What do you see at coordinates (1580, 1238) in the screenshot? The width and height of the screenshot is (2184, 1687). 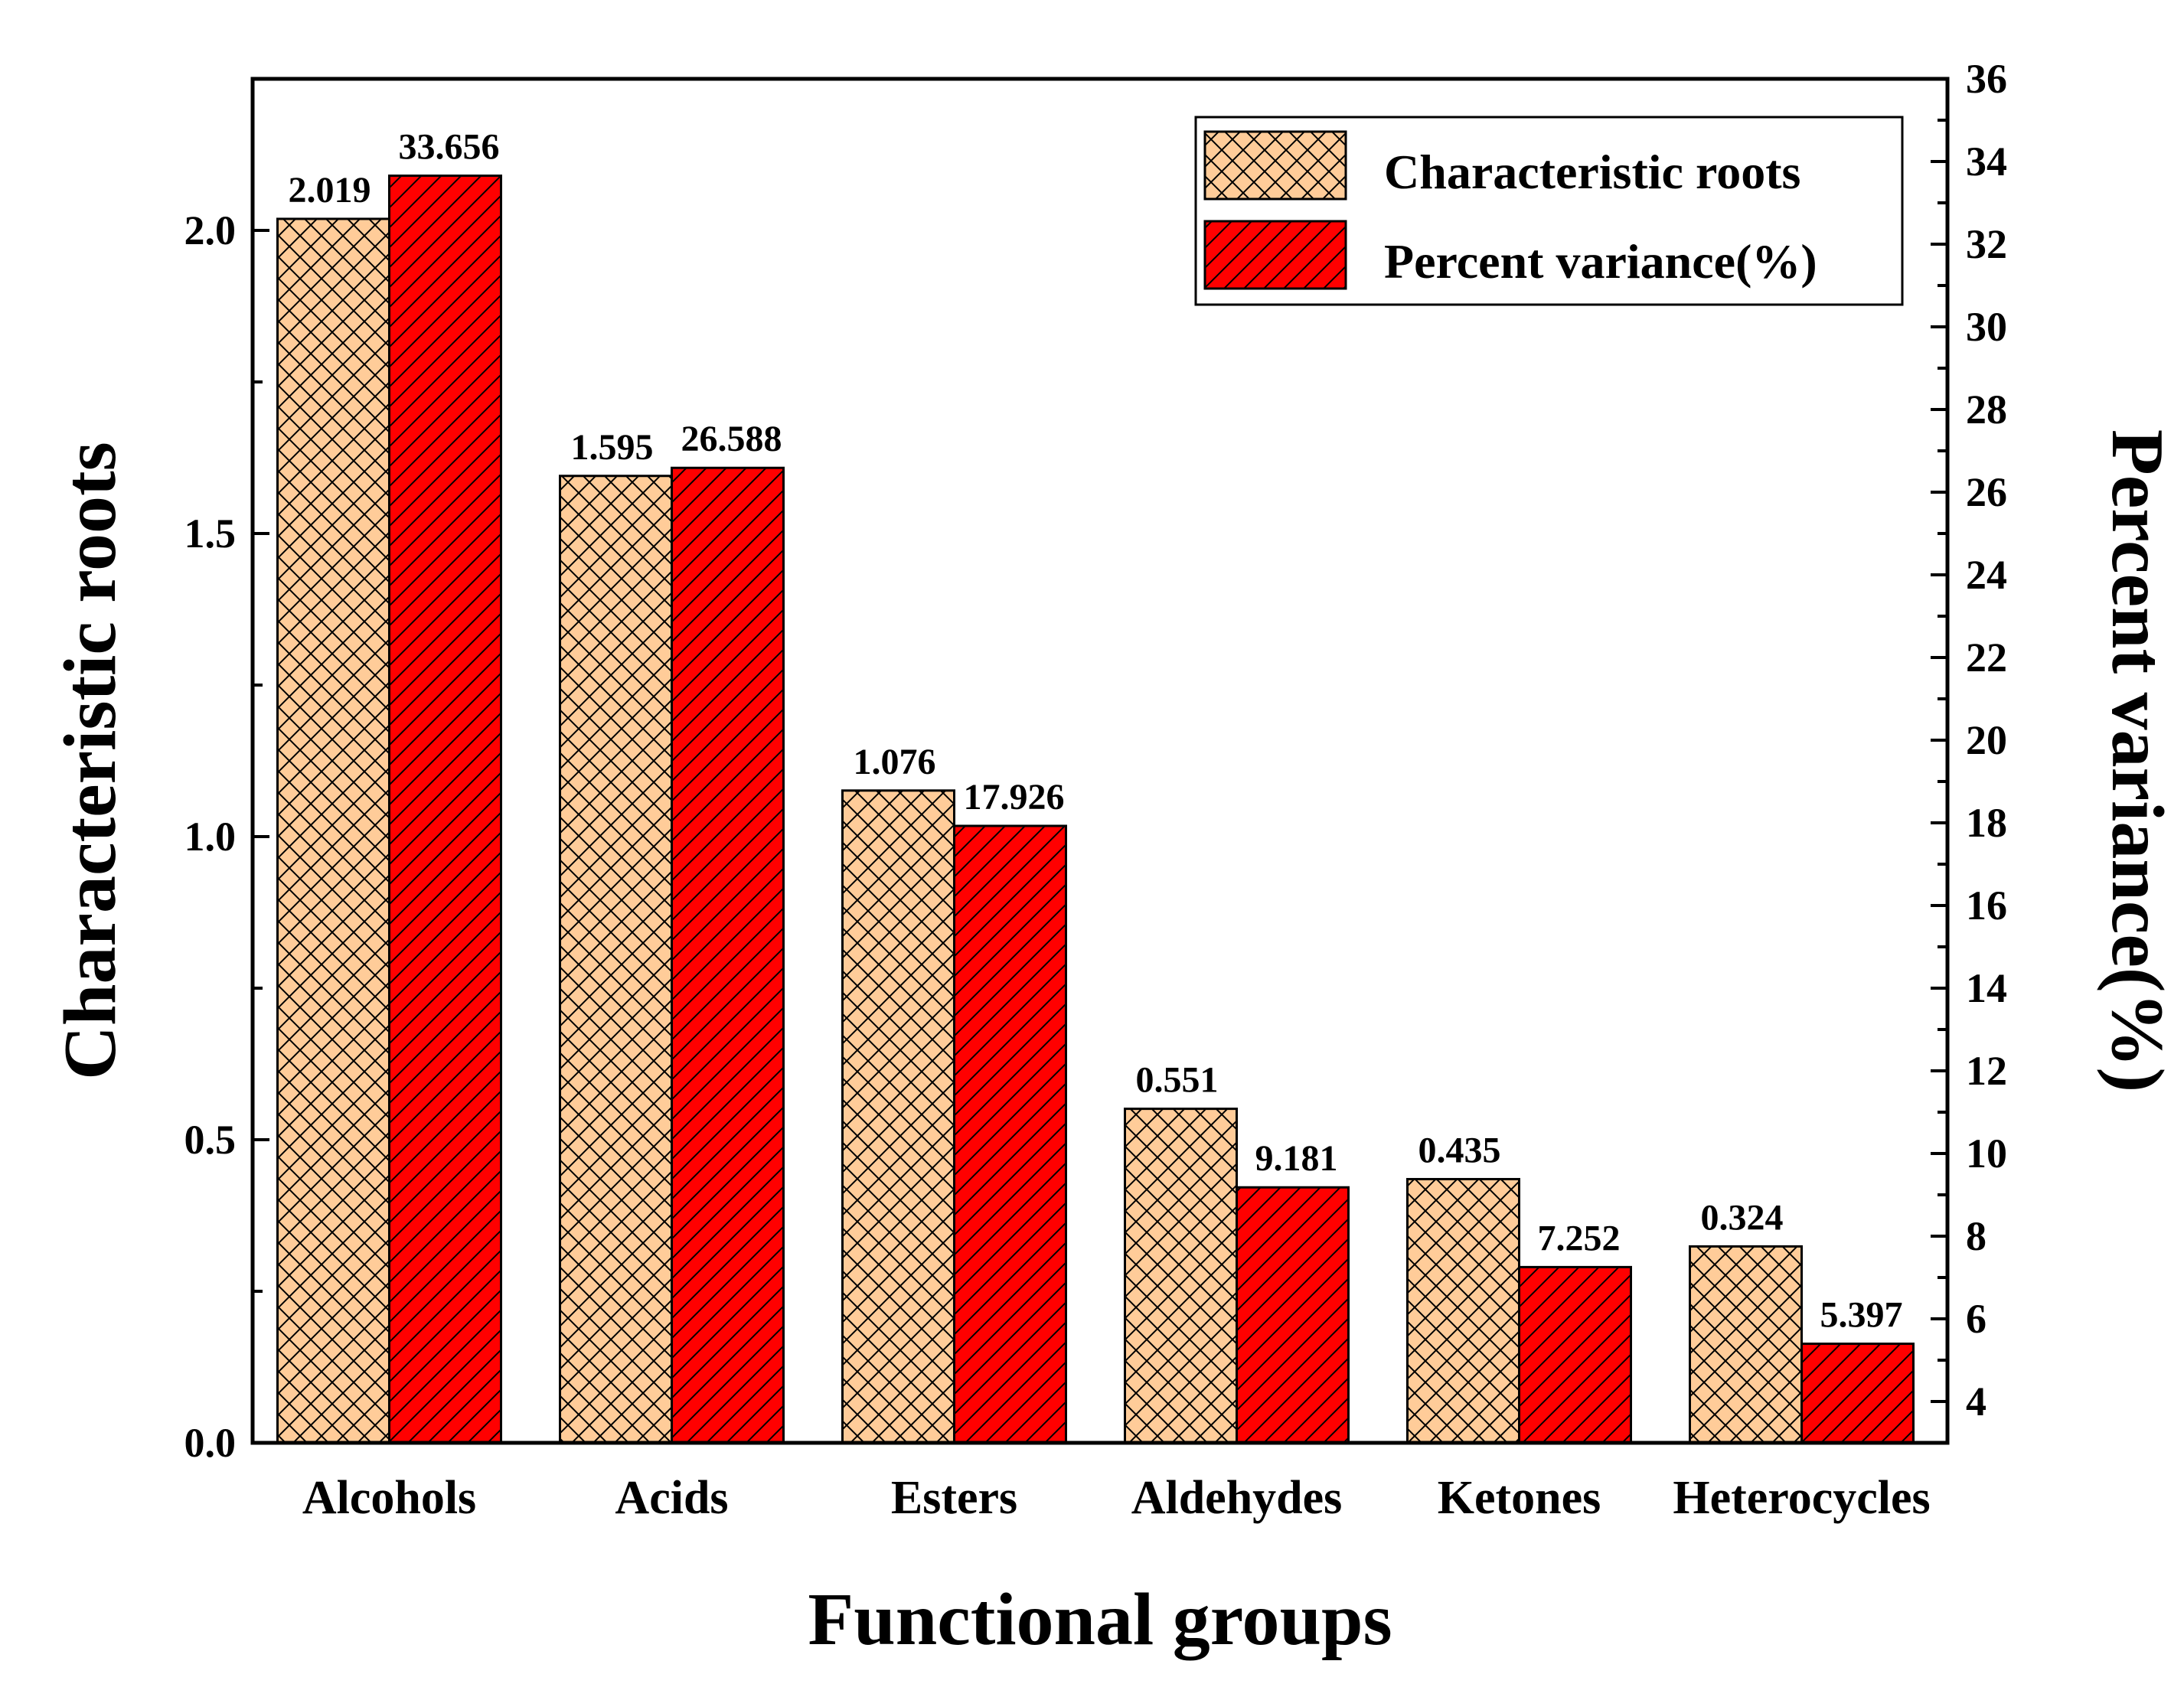 I see `data-label-percent-variance-ketones: 7.252` at bounding box center [1580, 1238].